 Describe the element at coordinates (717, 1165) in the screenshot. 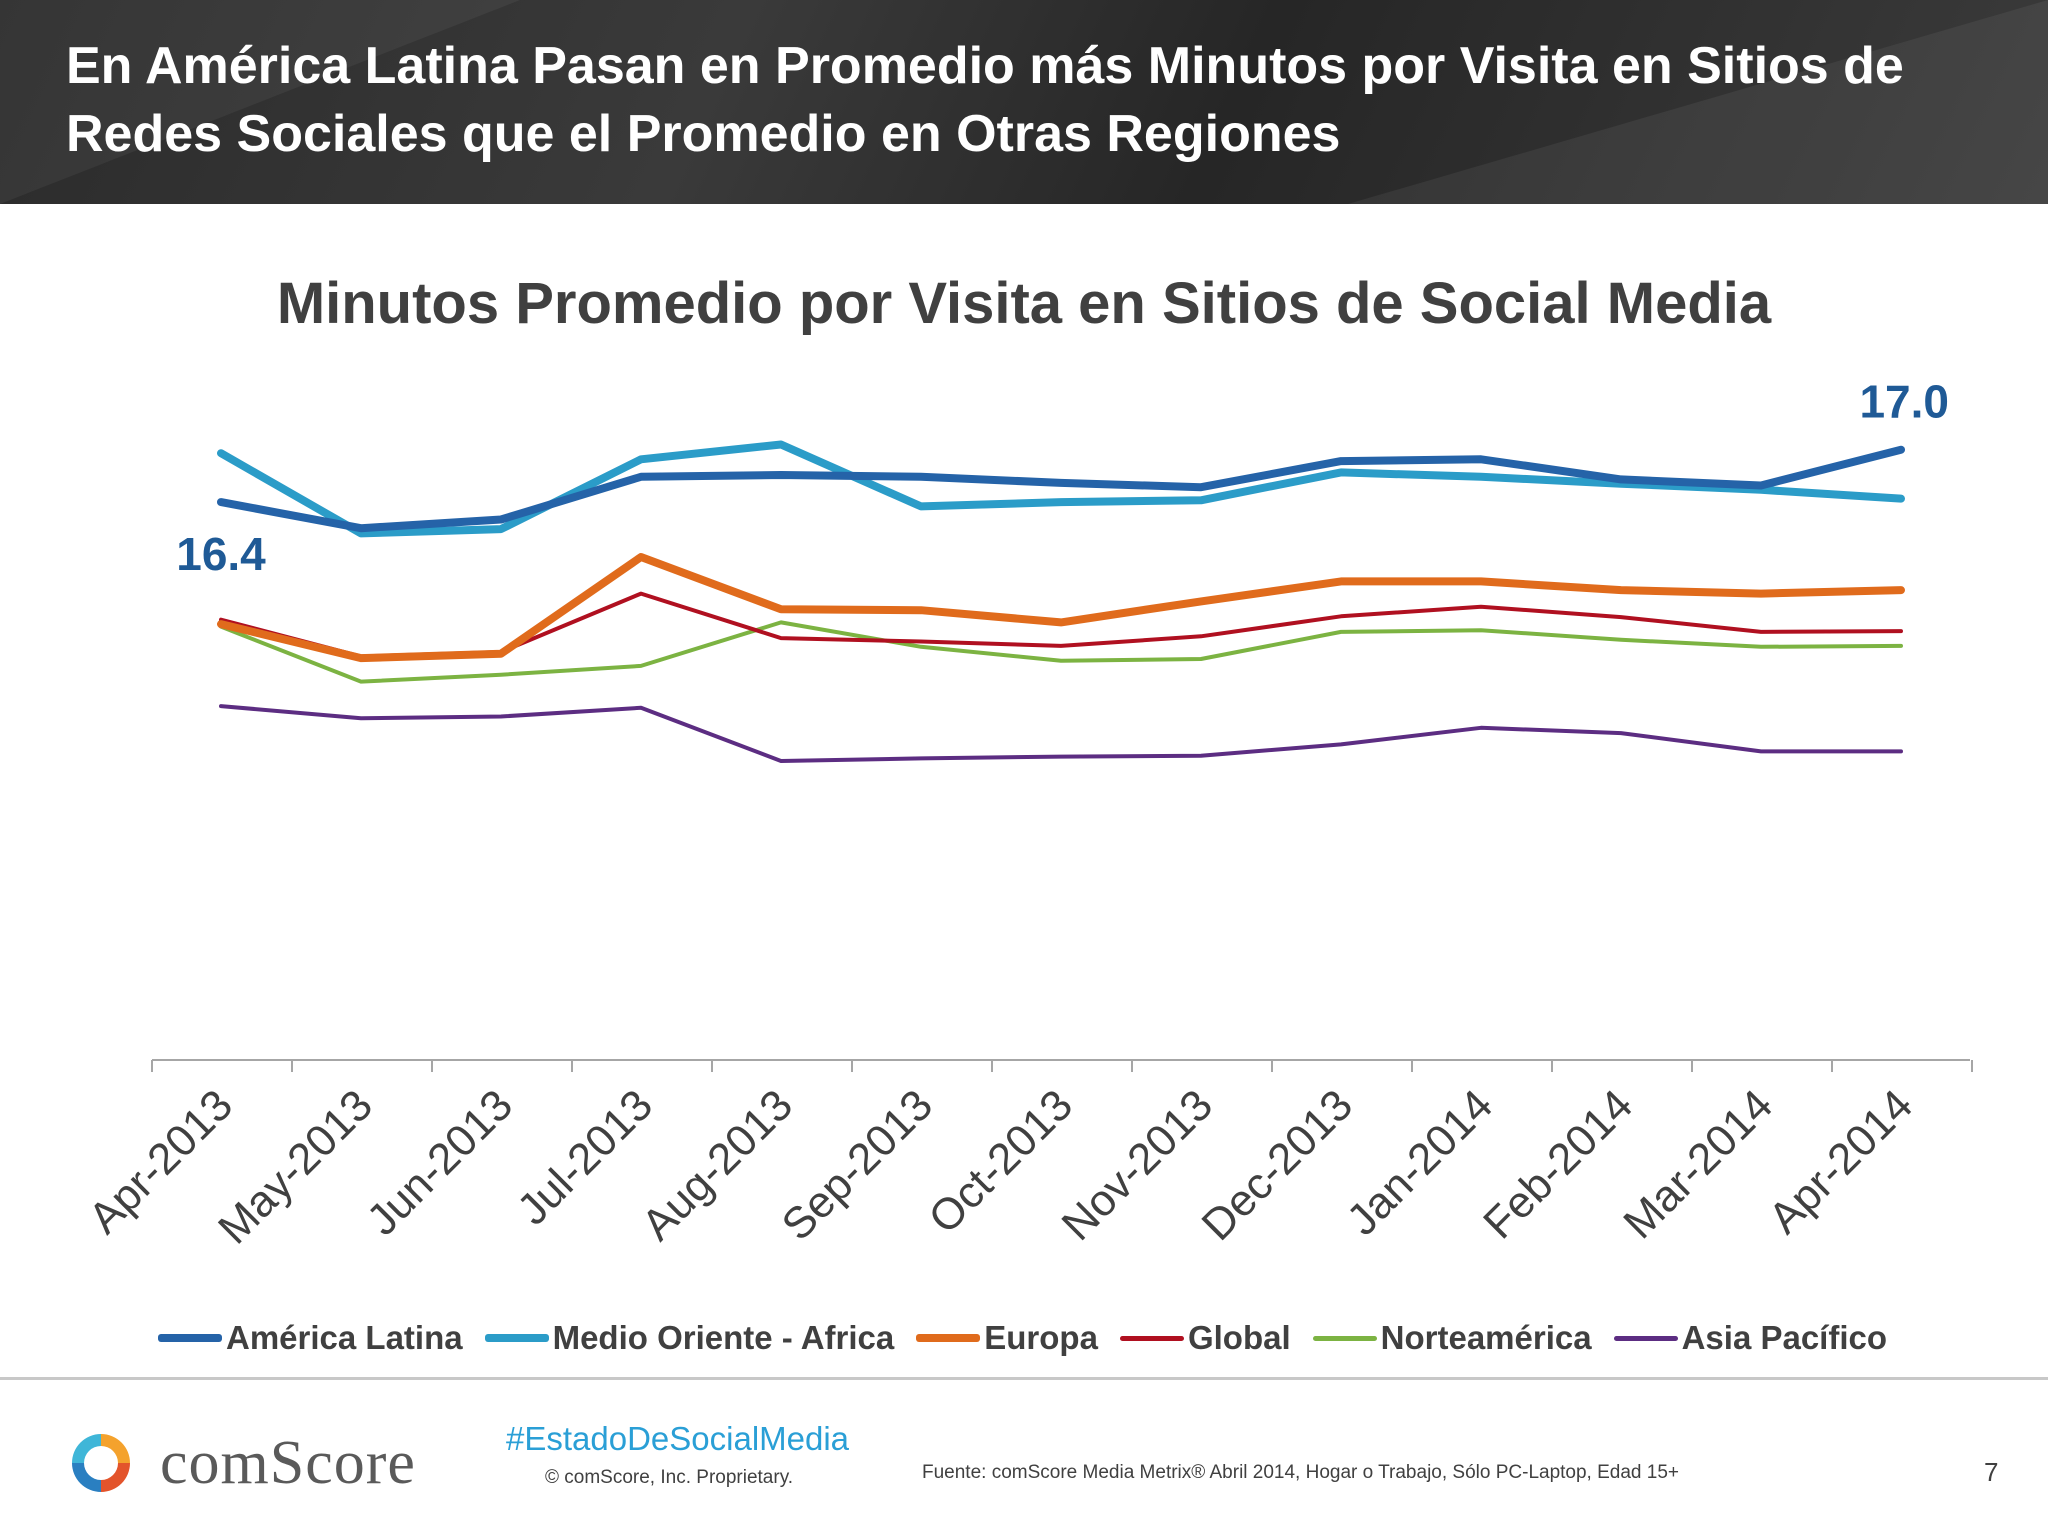

I see `x-tick-label: Aug-2013` at that location.